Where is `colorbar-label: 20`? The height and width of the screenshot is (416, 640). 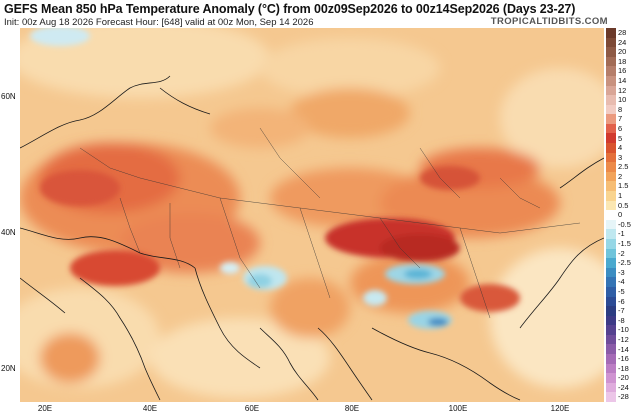
colorbar-label: 20 is located at coordinates (622, 52).